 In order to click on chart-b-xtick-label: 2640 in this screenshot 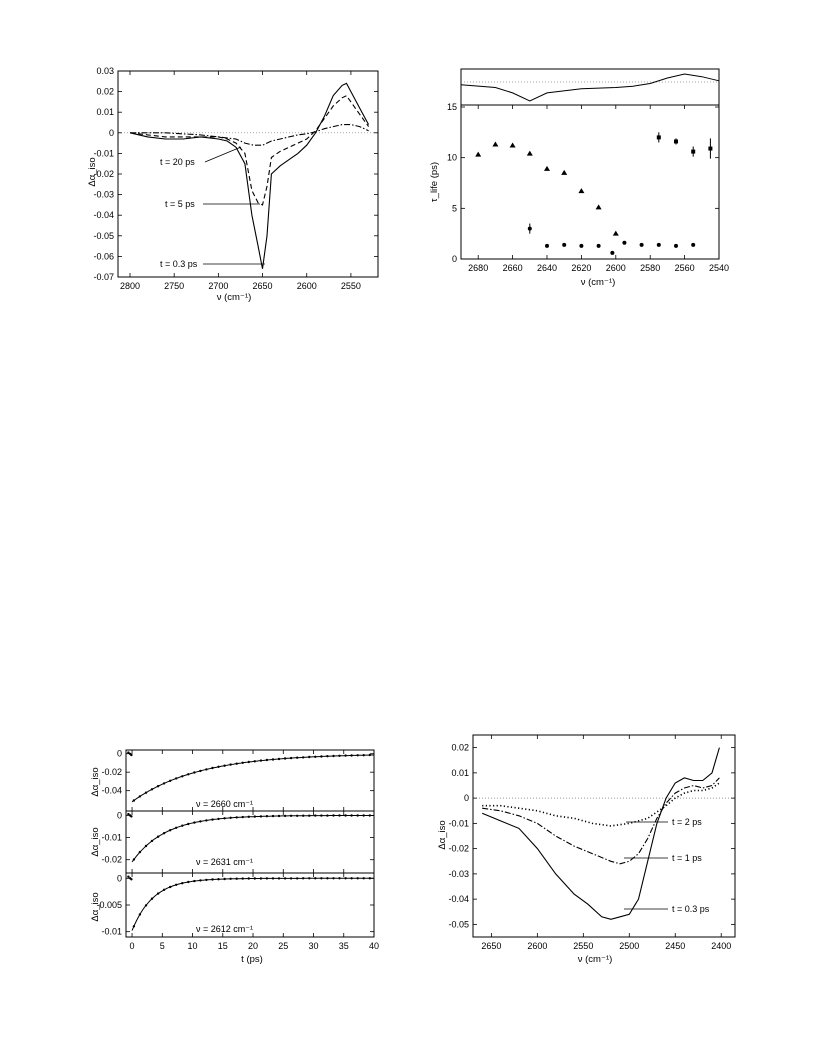, I will do `click(547, 268)`.